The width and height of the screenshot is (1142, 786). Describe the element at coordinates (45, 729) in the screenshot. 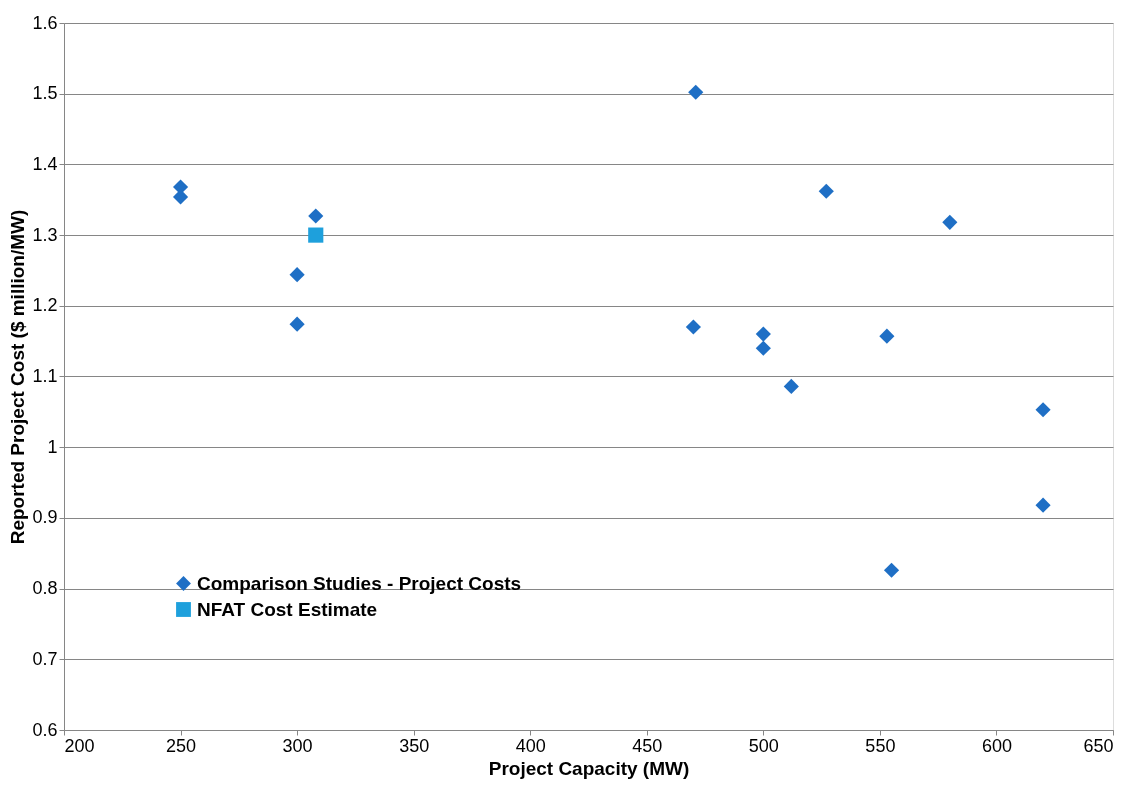

I see `y-tick-label: 0.6` at that location.